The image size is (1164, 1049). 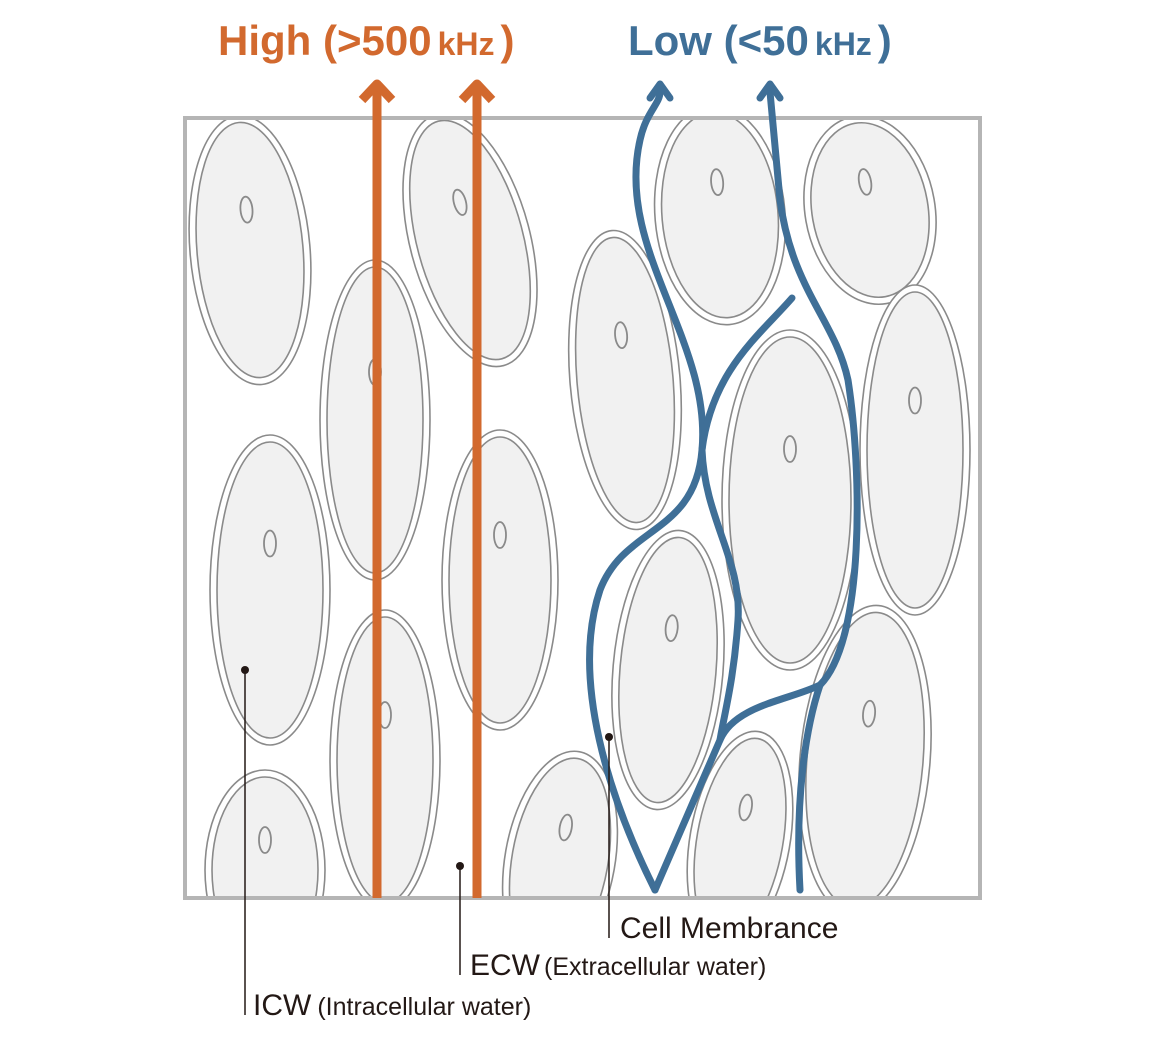 I want to click on low-title: Low (<50 kHz), so click(x=760, y=40).